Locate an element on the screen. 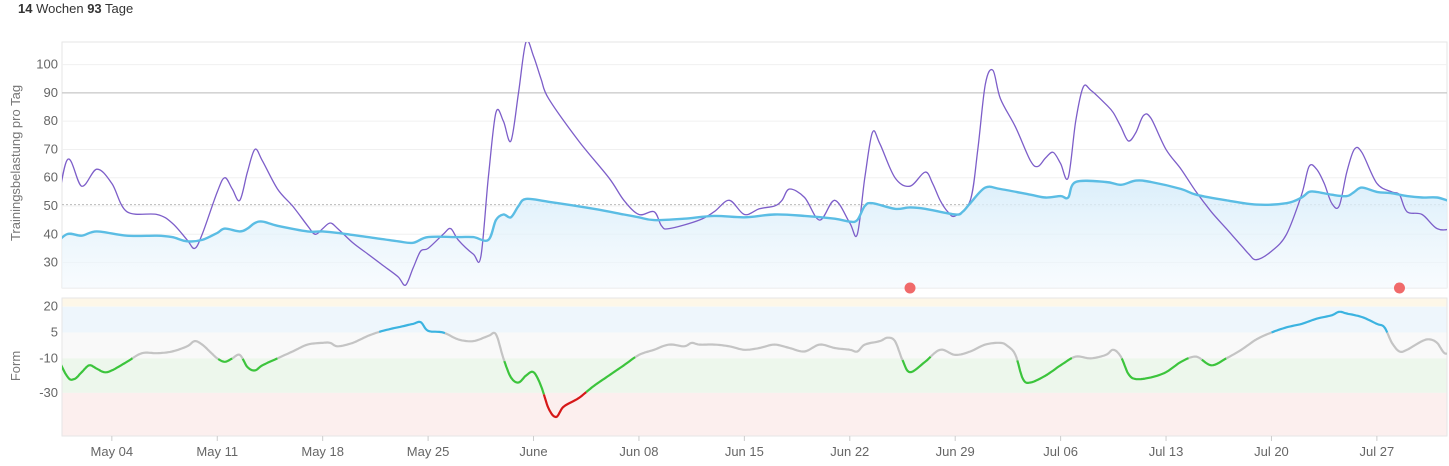 Image resolution: width=1449 pixels, height=466 pixels. event-markers is located at coordinates (1154, 288).